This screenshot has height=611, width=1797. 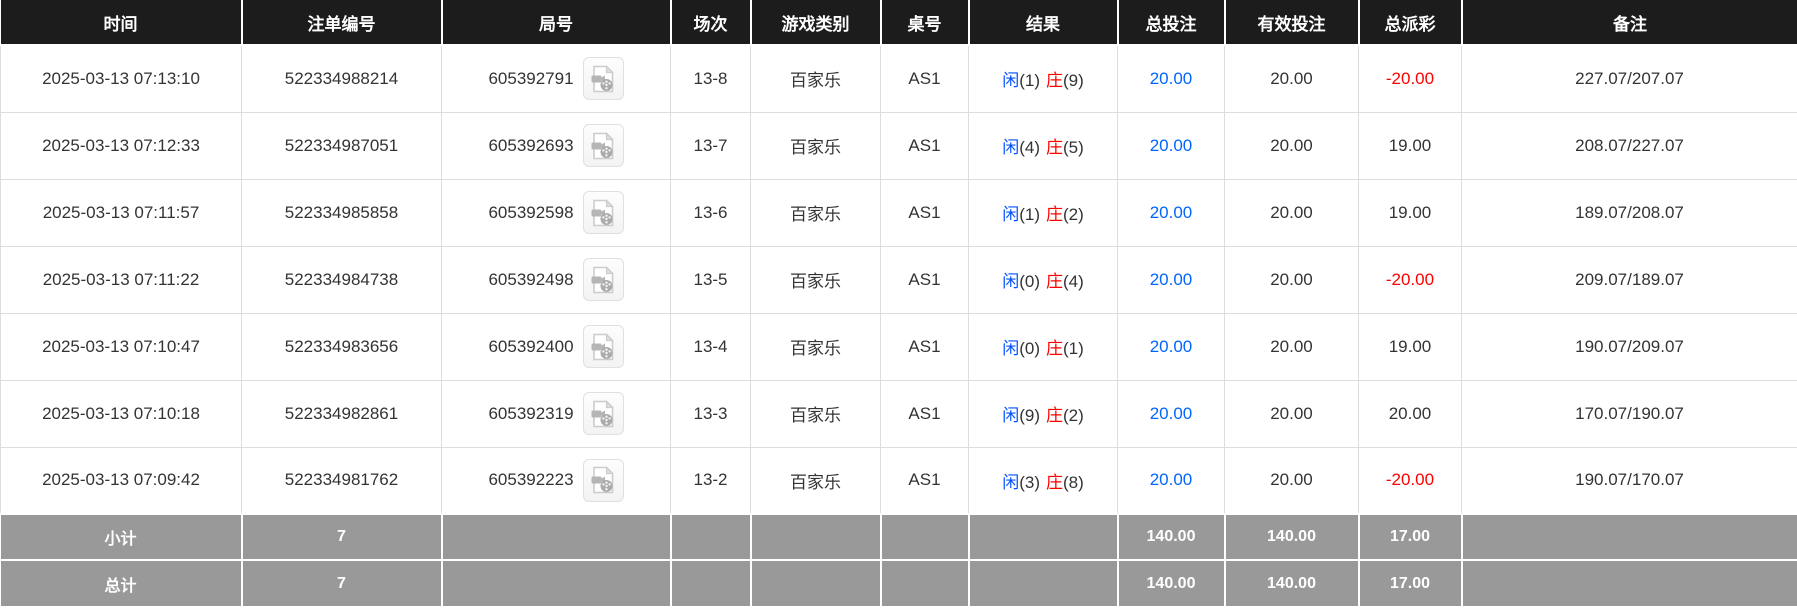 What do you see at coordinates (1073, 147) in the screenshot?
I see `result-banker-value: (5)` at bounding box center [1073, 147].